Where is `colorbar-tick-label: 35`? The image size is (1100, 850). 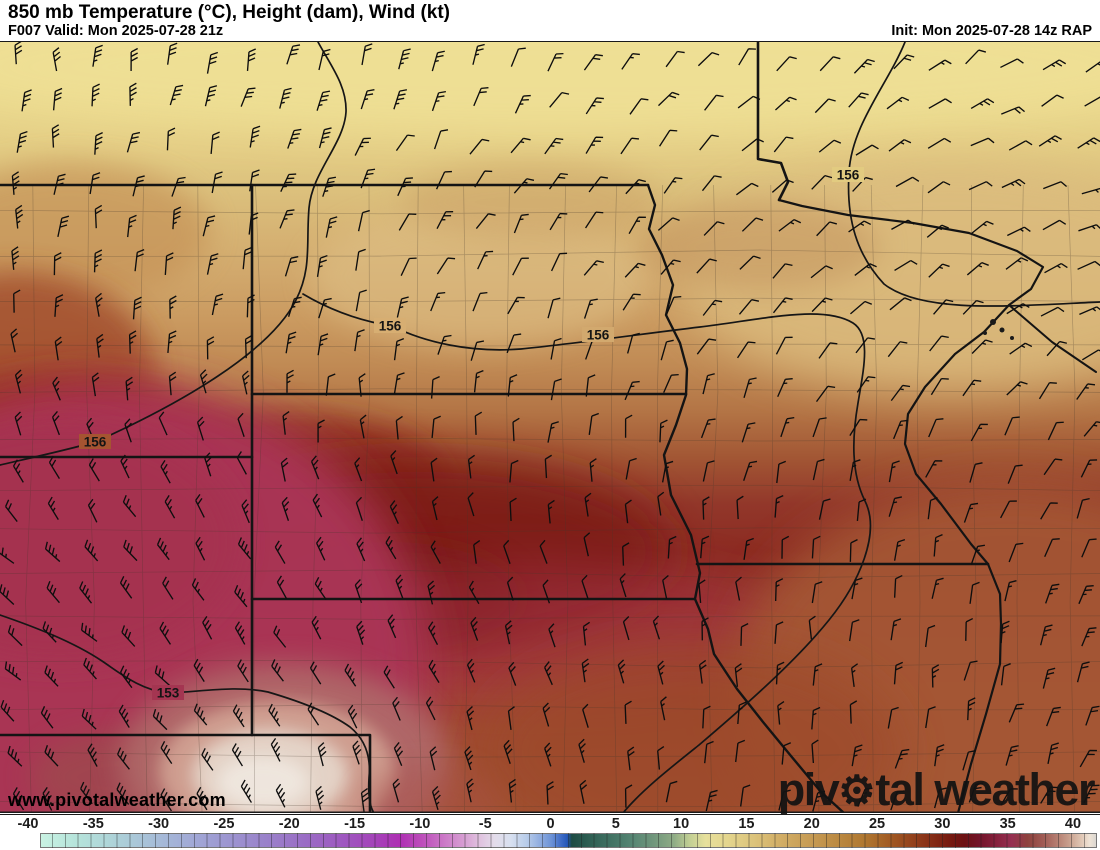
colorbar-tick-label: 35 is located at coordinates (1007, 824).